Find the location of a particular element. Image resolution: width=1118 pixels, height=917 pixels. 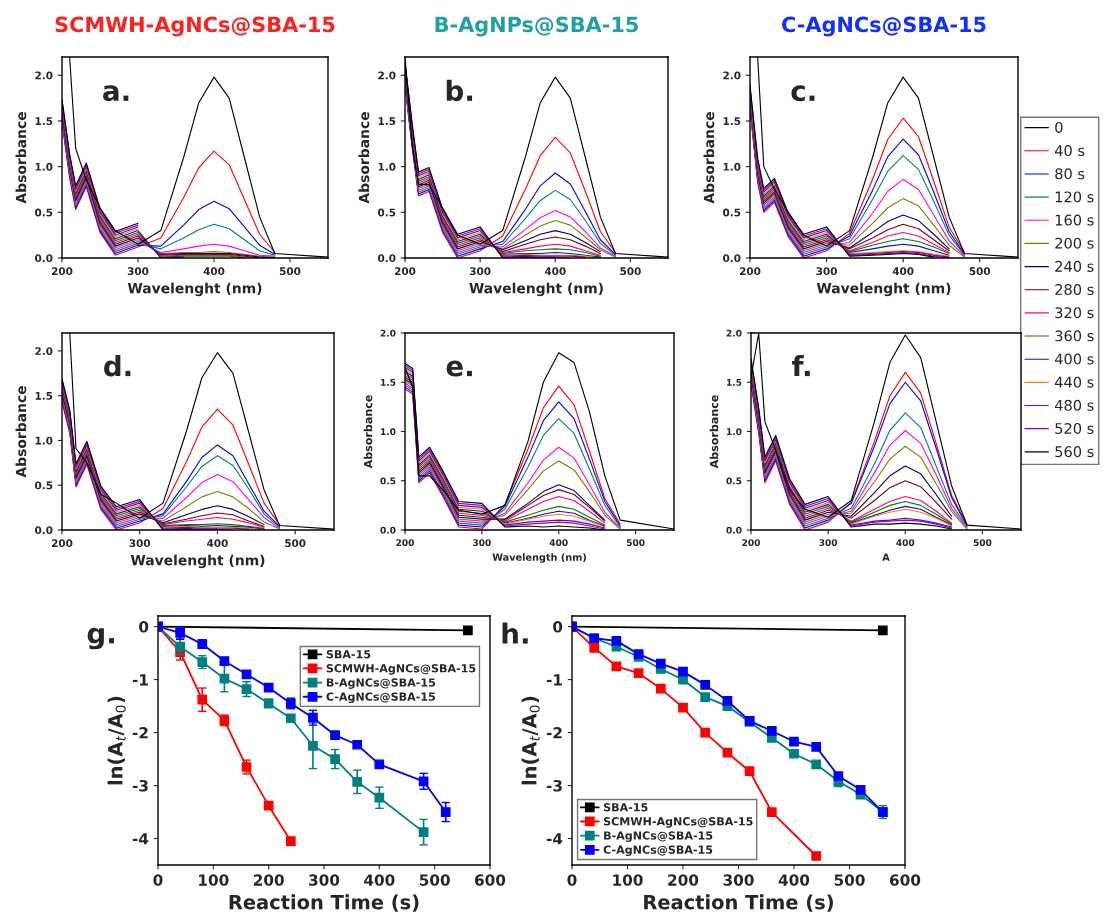

annotation: d. is located at coordinates (117, 366).